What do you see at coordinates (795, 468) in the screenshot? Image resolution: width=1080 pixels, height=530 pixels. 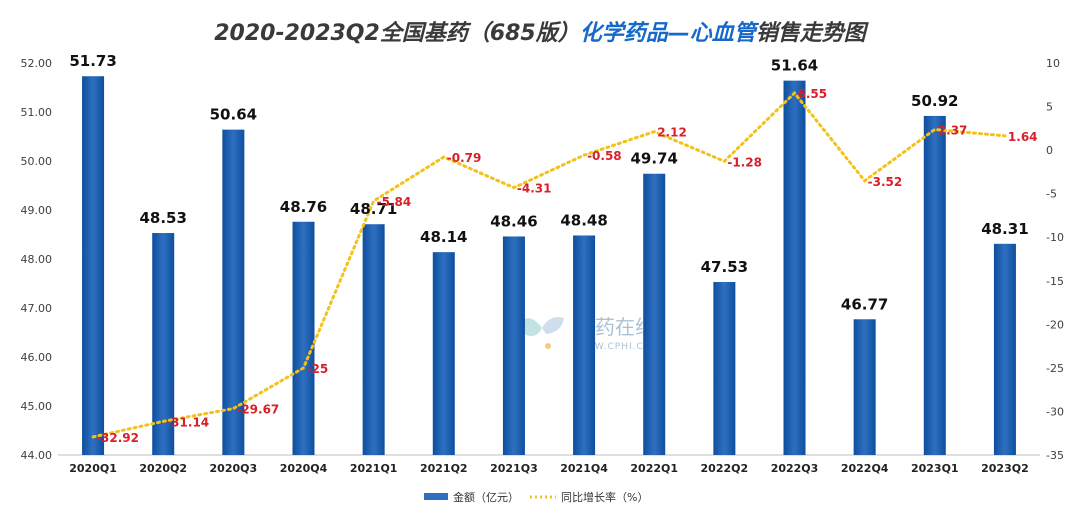 I see `x-category-label: 2022Q3` at bounding box center [795, 468].